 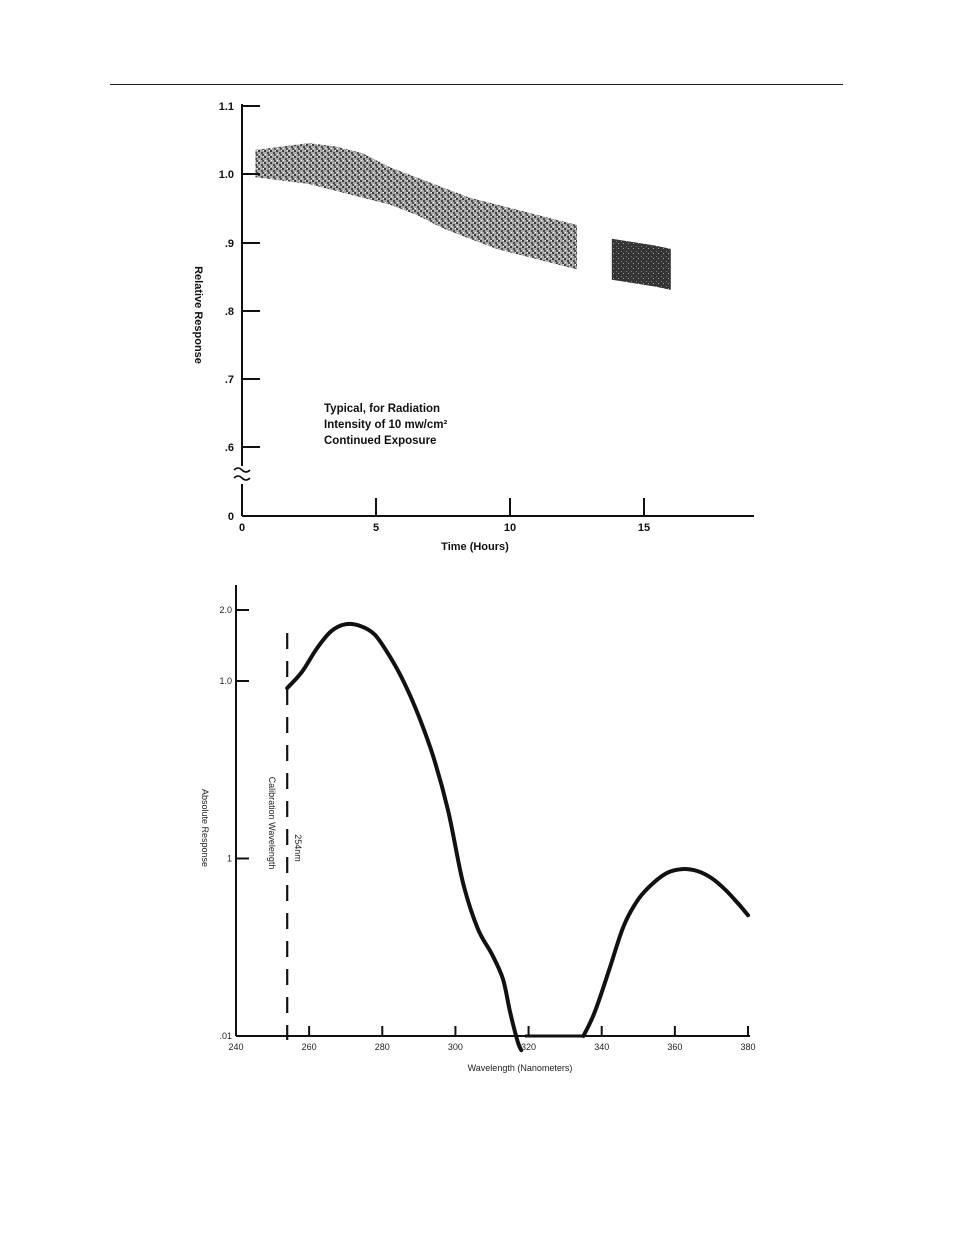 I want to click on y-tick-label: .7, so click(x=229, y=380).